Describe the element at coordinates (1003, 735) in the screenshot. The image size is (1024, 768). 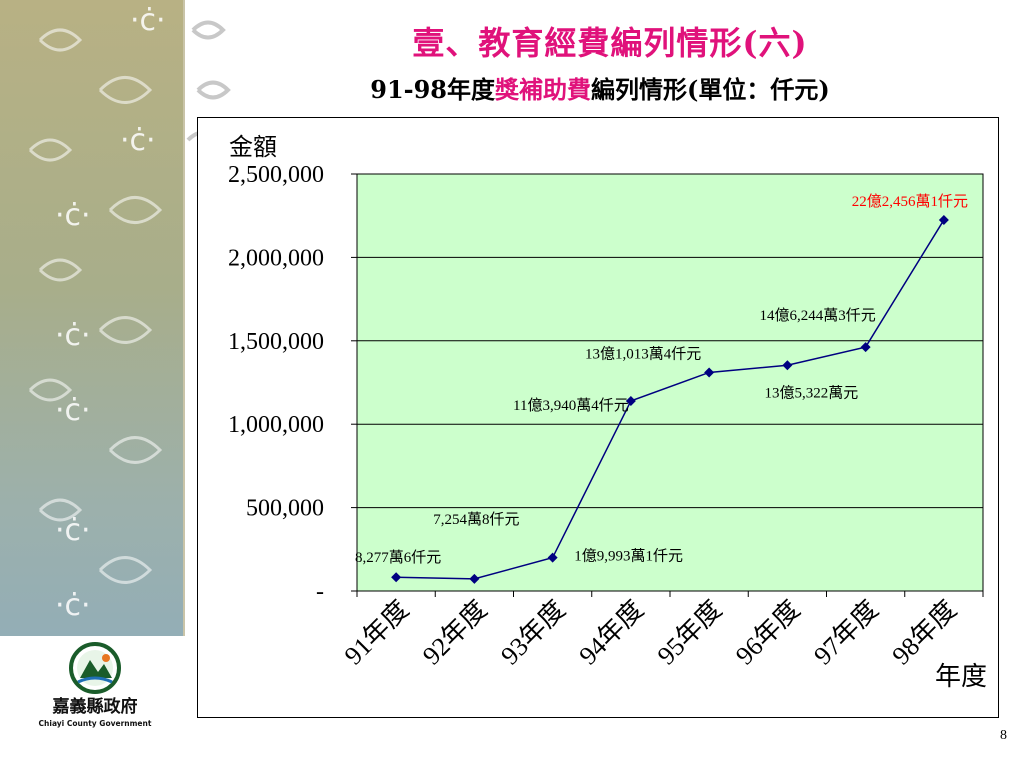
I see `page-number: 8` at that location.